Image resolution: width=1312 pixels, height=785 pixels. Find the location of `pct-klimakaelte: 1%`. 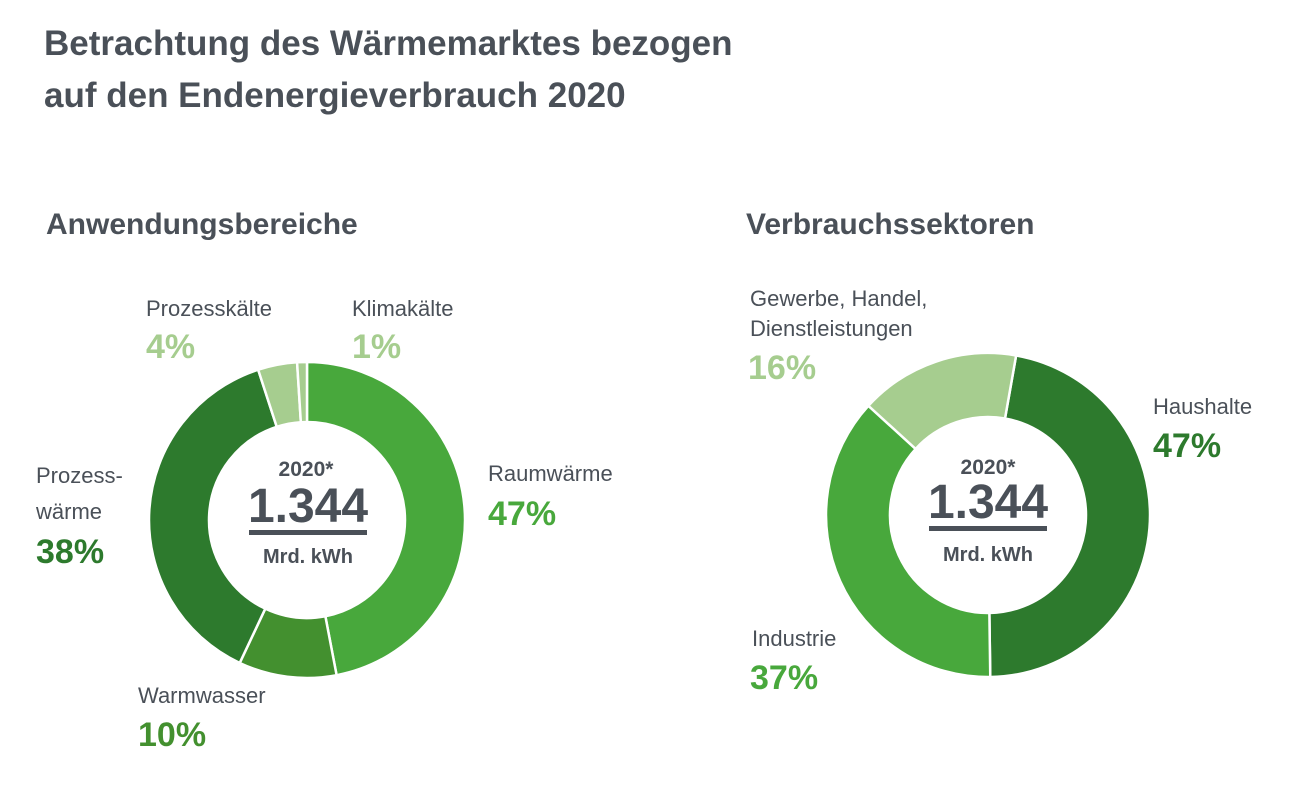

pct-klimakaelte: 1% is located at coordinates (377, 347).